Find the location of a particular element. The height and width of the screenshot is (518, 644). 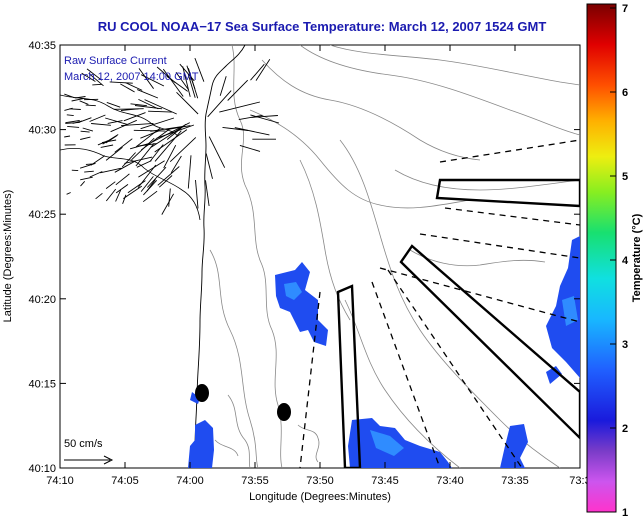

x-tick-label: 73:55 is located at coordinates (255, 481).